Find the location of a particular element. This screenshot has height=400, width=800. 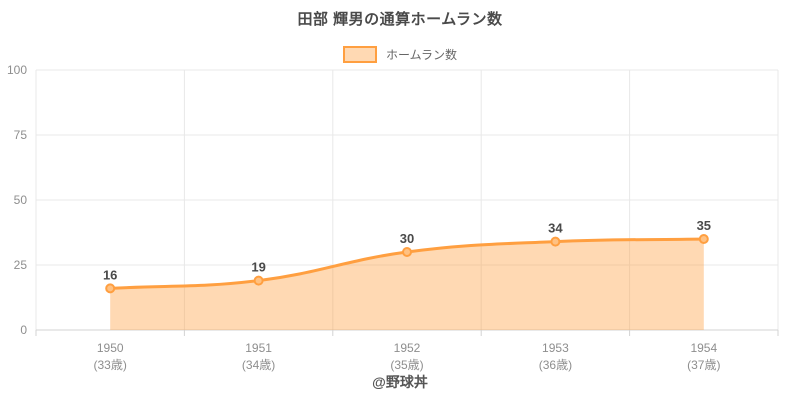

value-label: 34 is located at coordinates (555, 228).